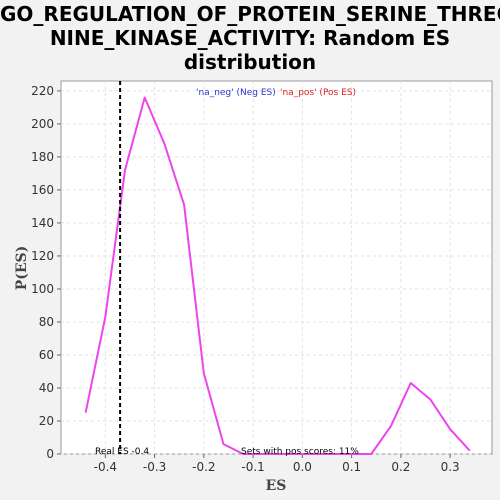 The width and height of the screenshot is (500, 500). I want to click on legend-pos: 'na_pos' (Pos ES), so click(318, 93).